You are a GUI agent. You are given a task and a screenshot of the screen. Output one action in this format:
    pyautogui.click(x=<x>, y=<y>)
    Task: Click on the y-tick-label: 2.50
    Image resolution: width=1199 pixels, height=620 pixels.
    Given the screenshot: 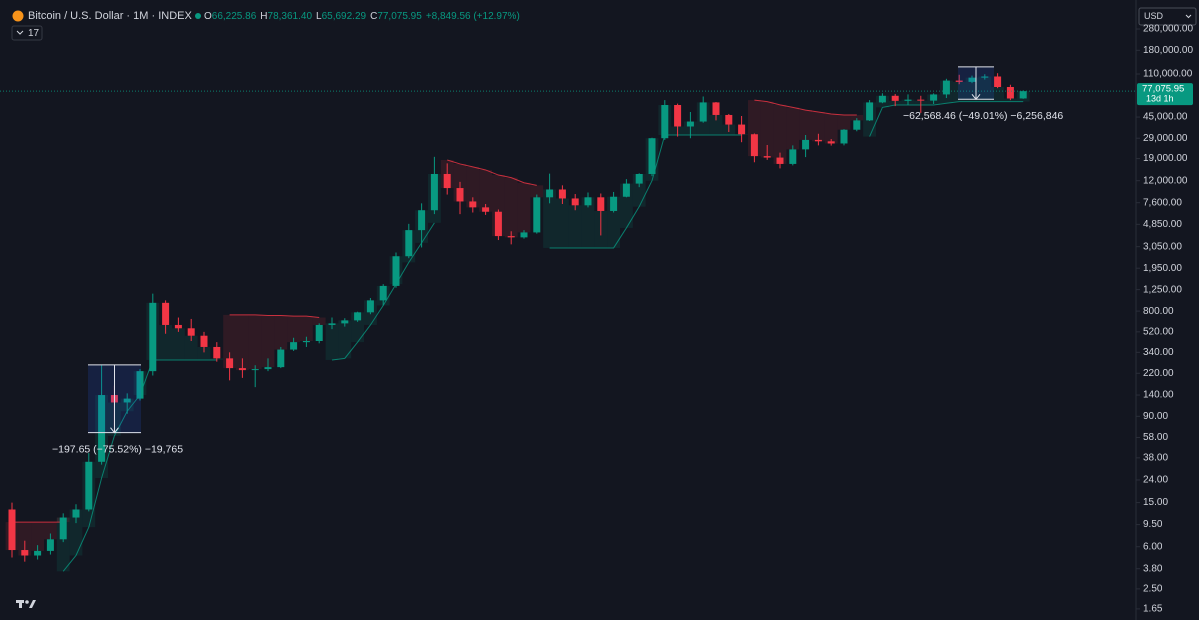 What is the action you would take?
    pyautogui.click(x=1153, y=589)
    